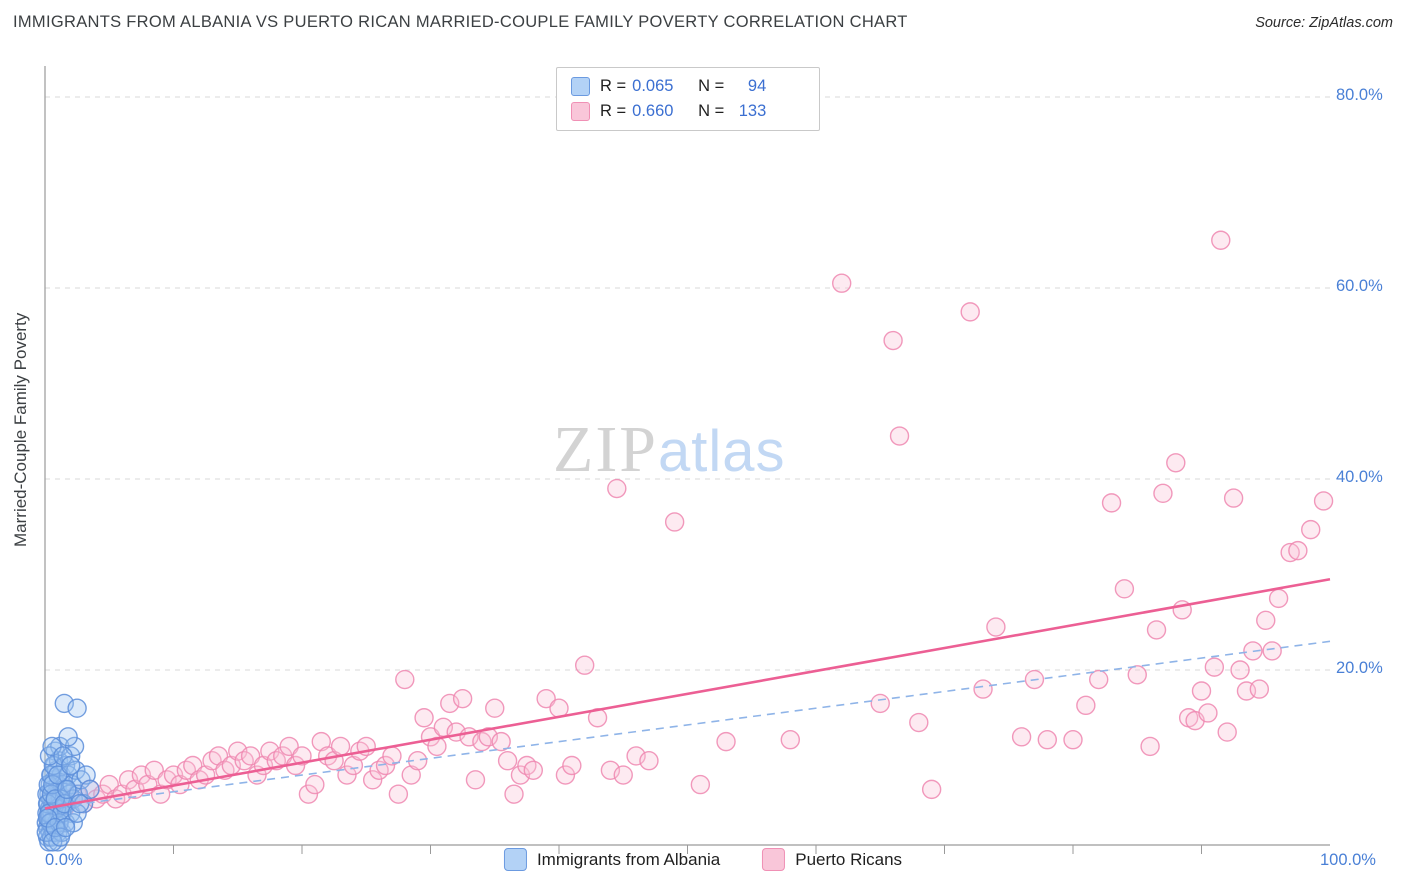 The width and height of the screenshot is (1406, 892). What do you see at coordinates (688, 99) in the screenshot?
I see `correlation-stats-box: R = 0.065 N = 94 R = 0.660 N = 133` at bounding box center [688, 99].